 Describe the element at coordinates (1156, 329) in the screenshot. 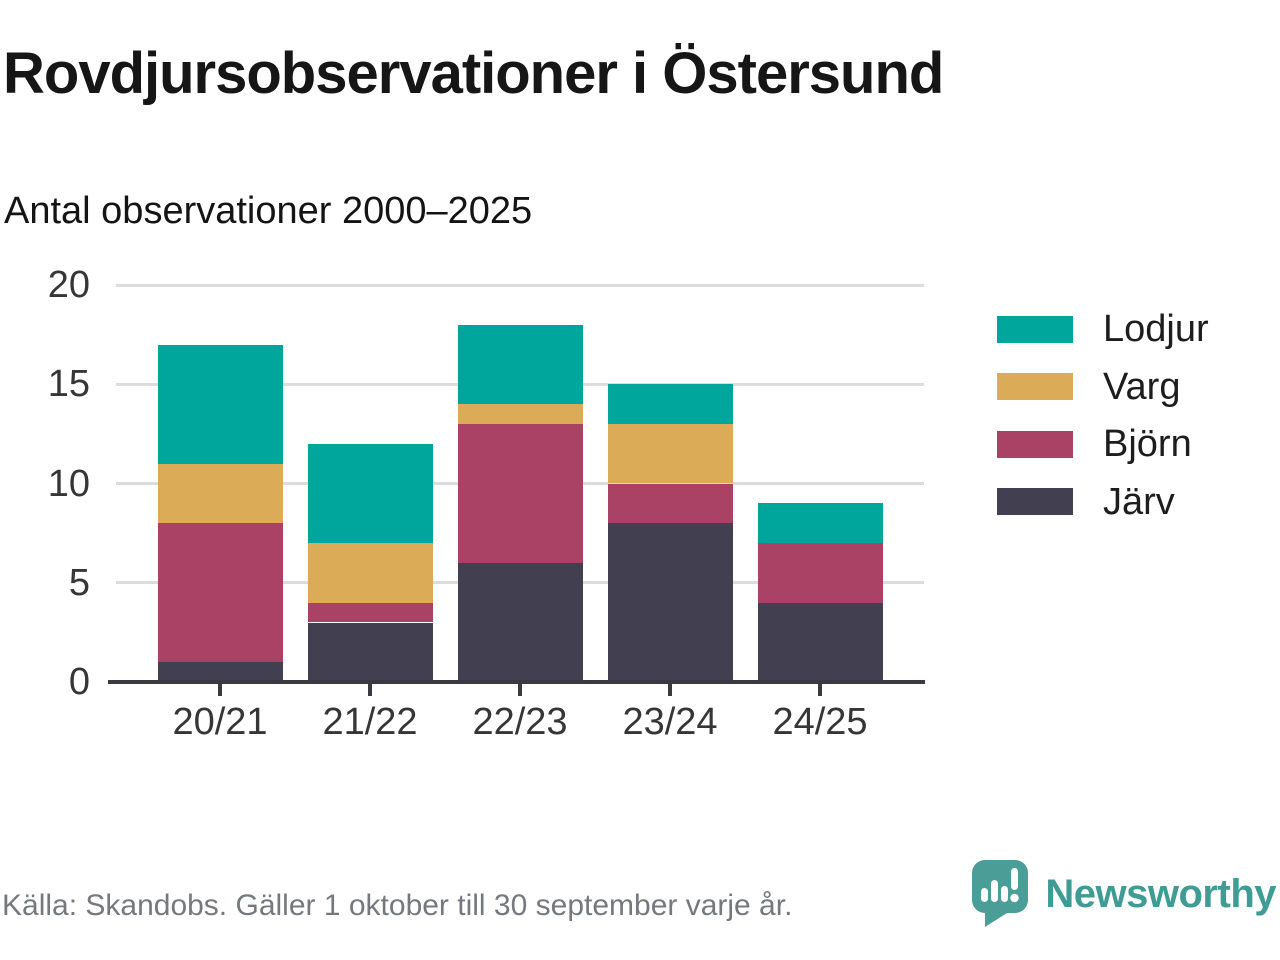

I see `legend-label: Lodjur` at that location.